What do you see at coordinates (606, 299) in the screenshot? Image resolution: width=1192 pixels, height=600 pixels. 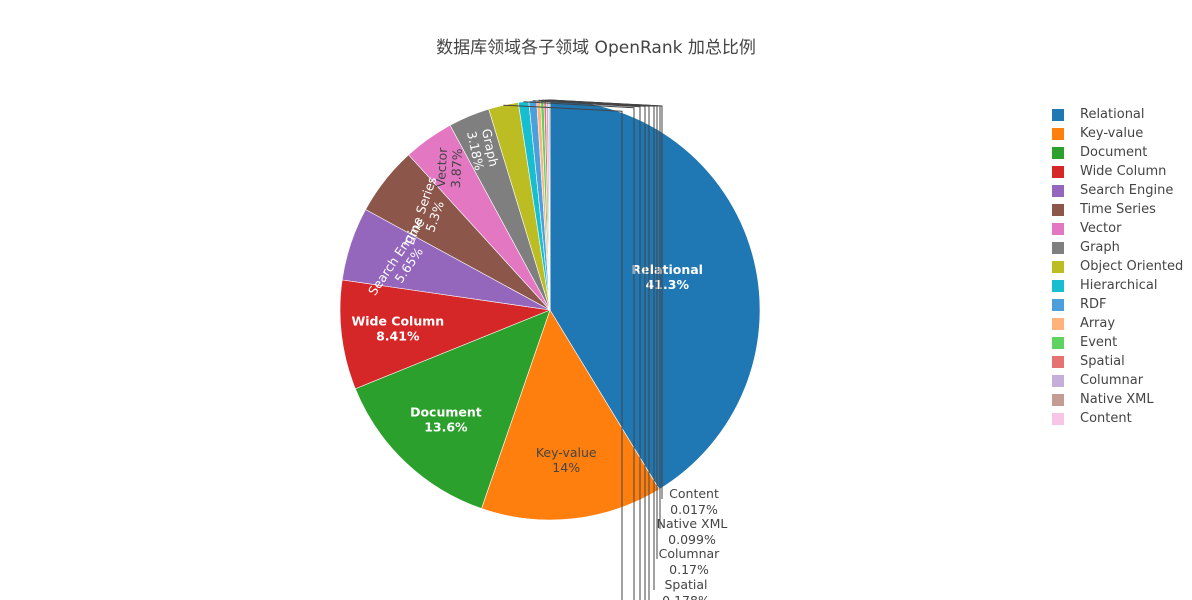 I see `leader-line-content` at bounding box center [606, 299].